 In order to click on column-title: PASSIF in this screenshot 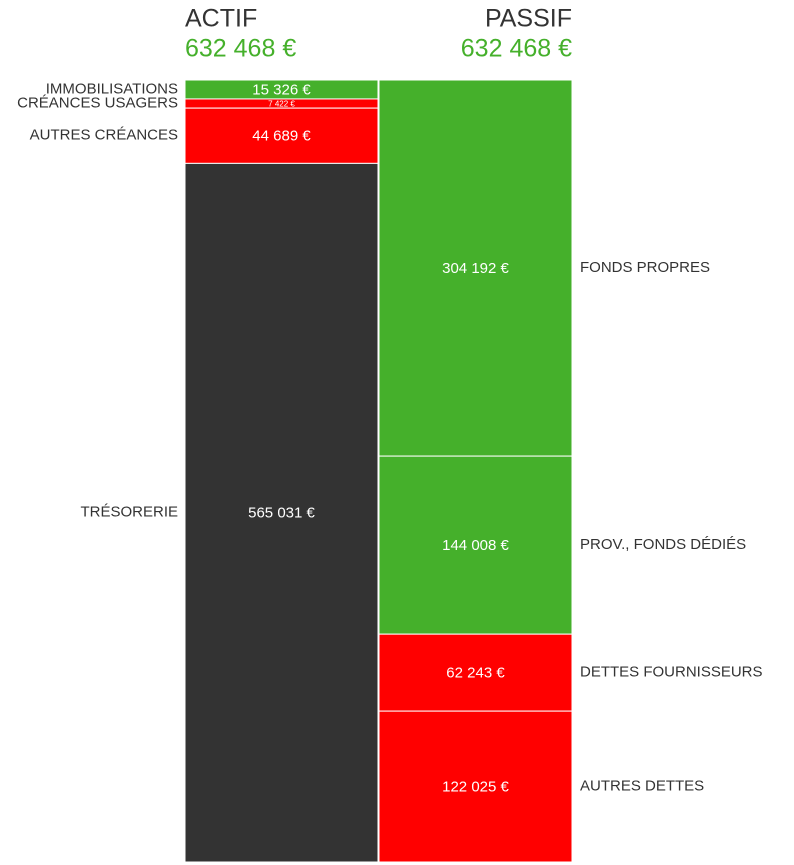, I will do `click(528, 19)`.